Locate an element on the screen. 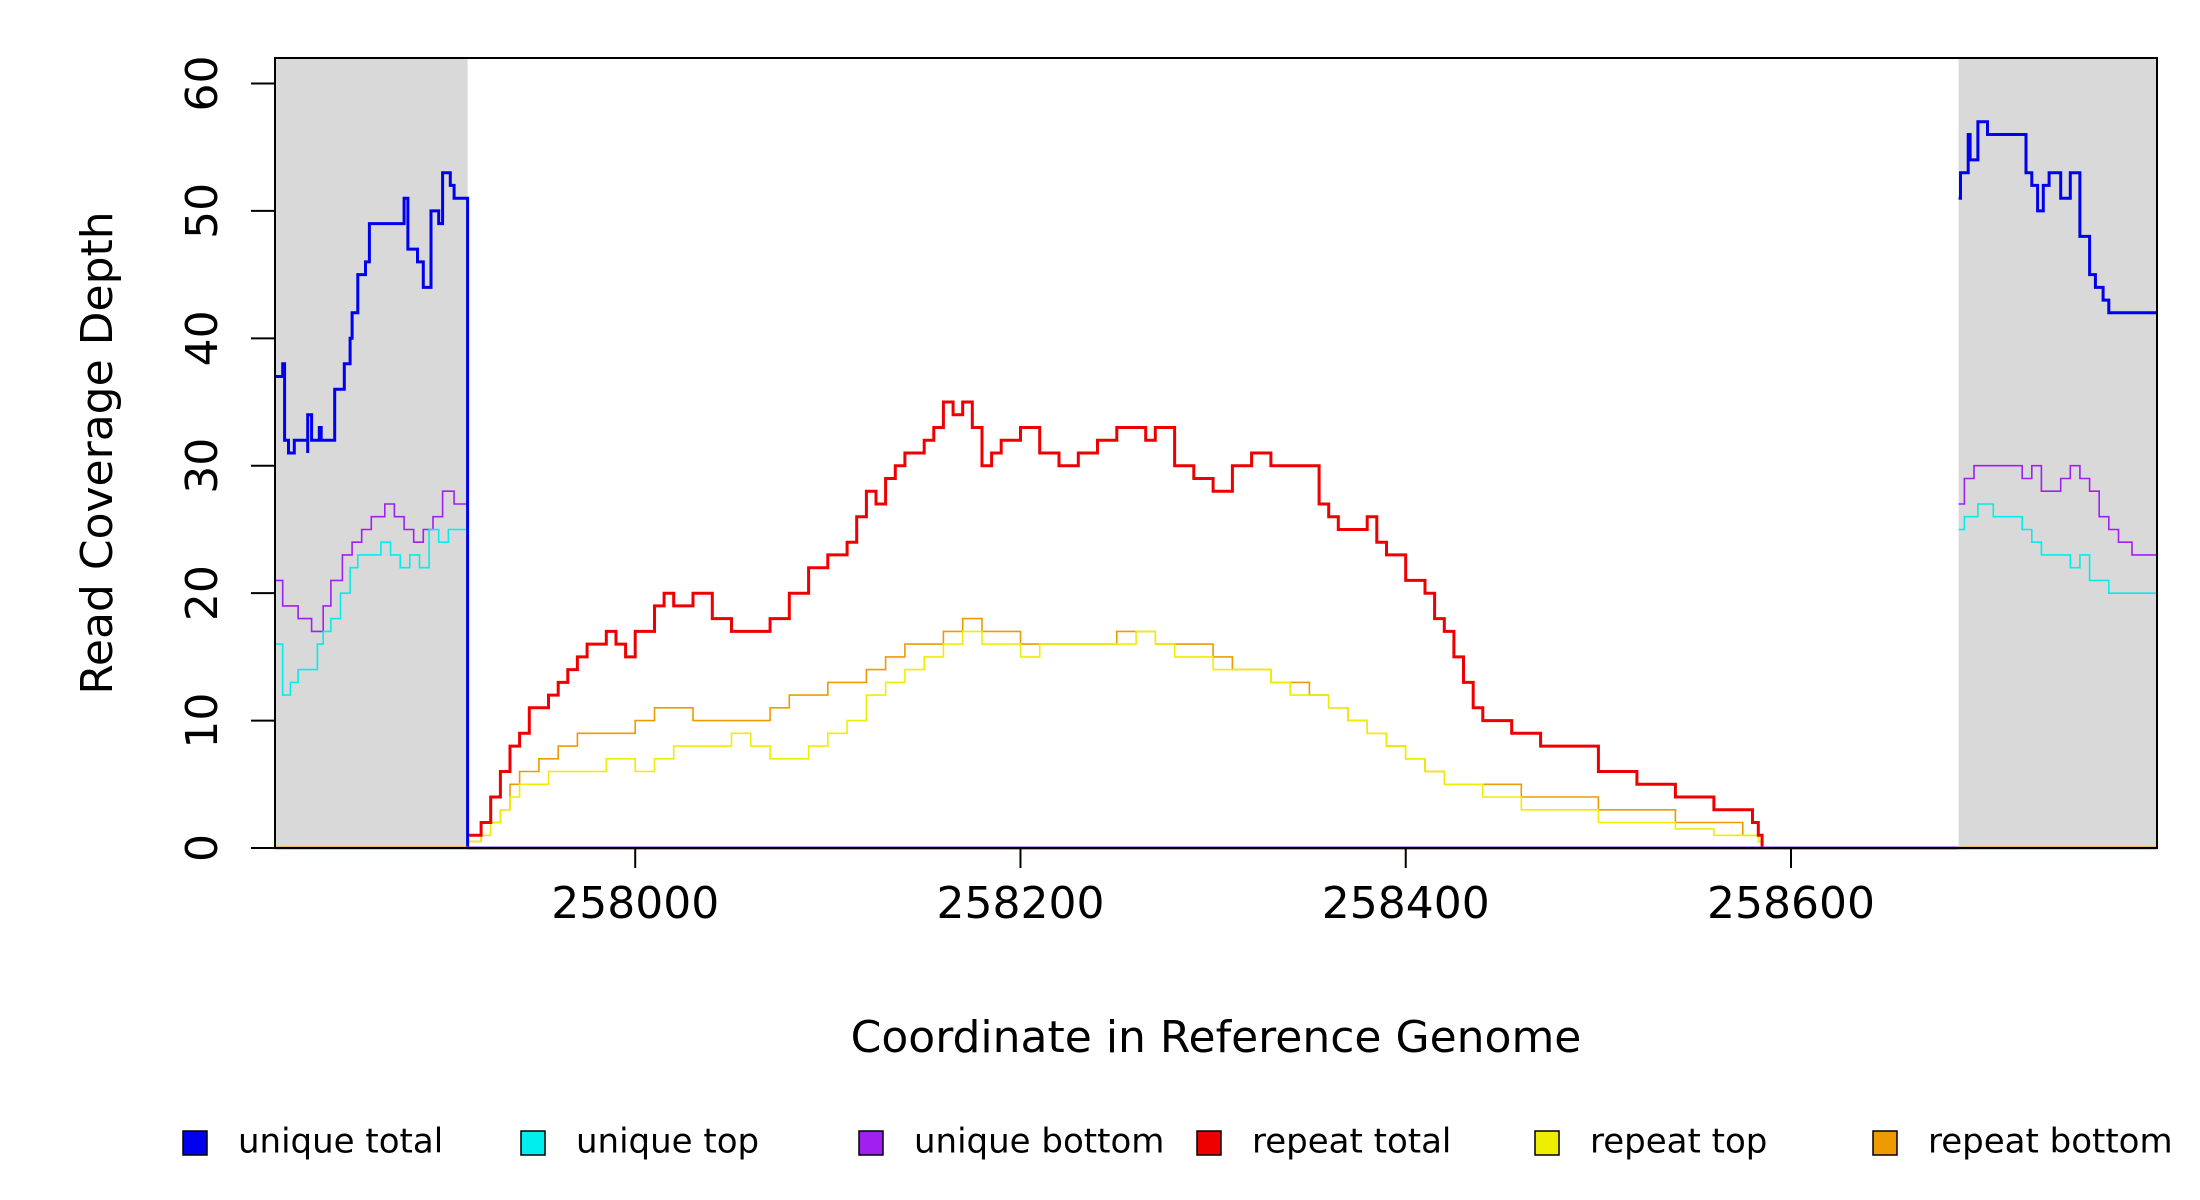 The width and height of the screenshot is (2200, 1200). y-axis: 0 10 20 30 40 50 60 is located at coordinates (226, 458).